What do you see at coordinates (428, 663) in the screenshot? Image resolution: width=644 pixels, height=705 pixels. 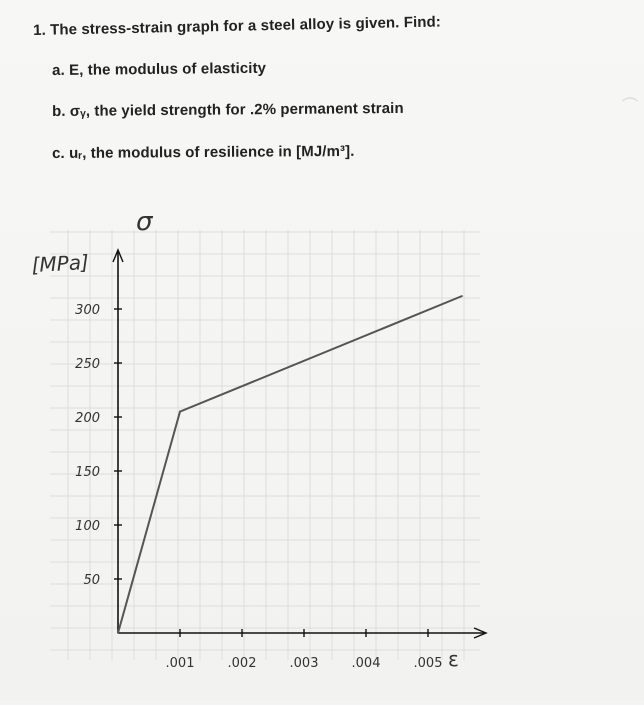 I see `x-tick-label: .005` at bounding box center [428, 663].